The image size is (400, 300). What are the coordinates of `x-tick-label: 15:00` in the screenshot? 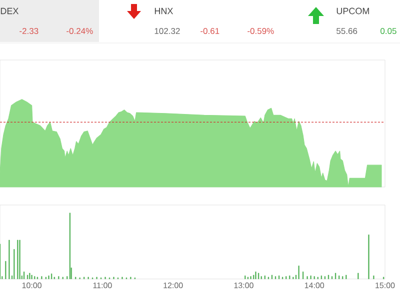 It's located at (385, 285).